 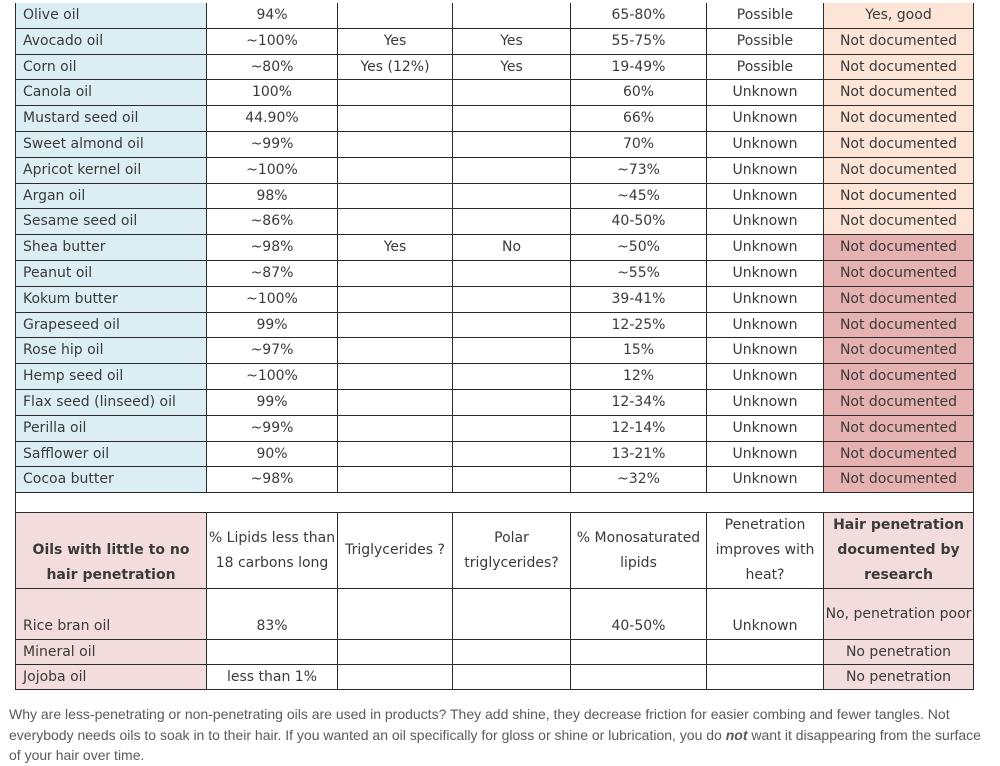 What do you see at coordinates (898, 677) in the screenshot?
I see `documented-cell: No penetration` at bounding box center [898, 677].